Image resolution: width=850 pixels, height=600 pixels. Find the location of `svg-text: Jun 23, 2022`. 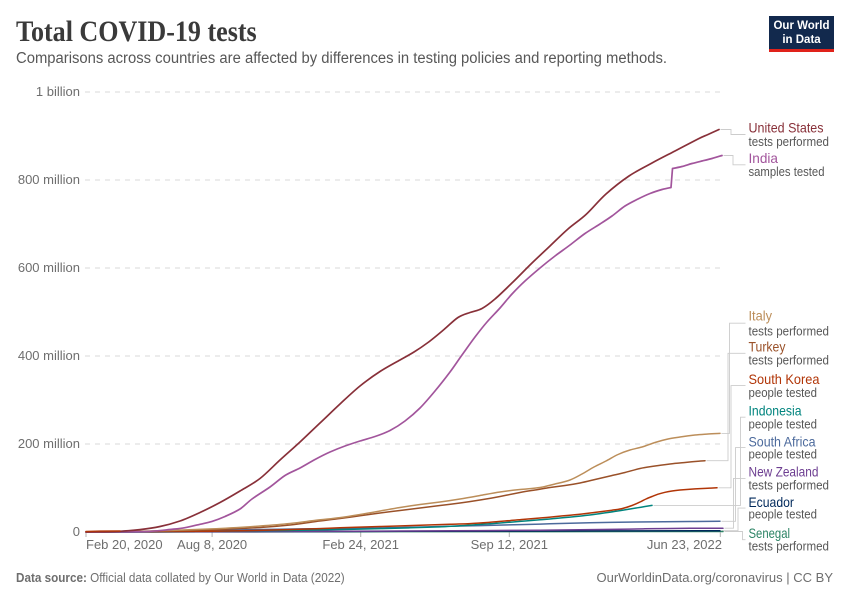

svg-text: Jun 23, 2022 is located at coordinates (684, 544).